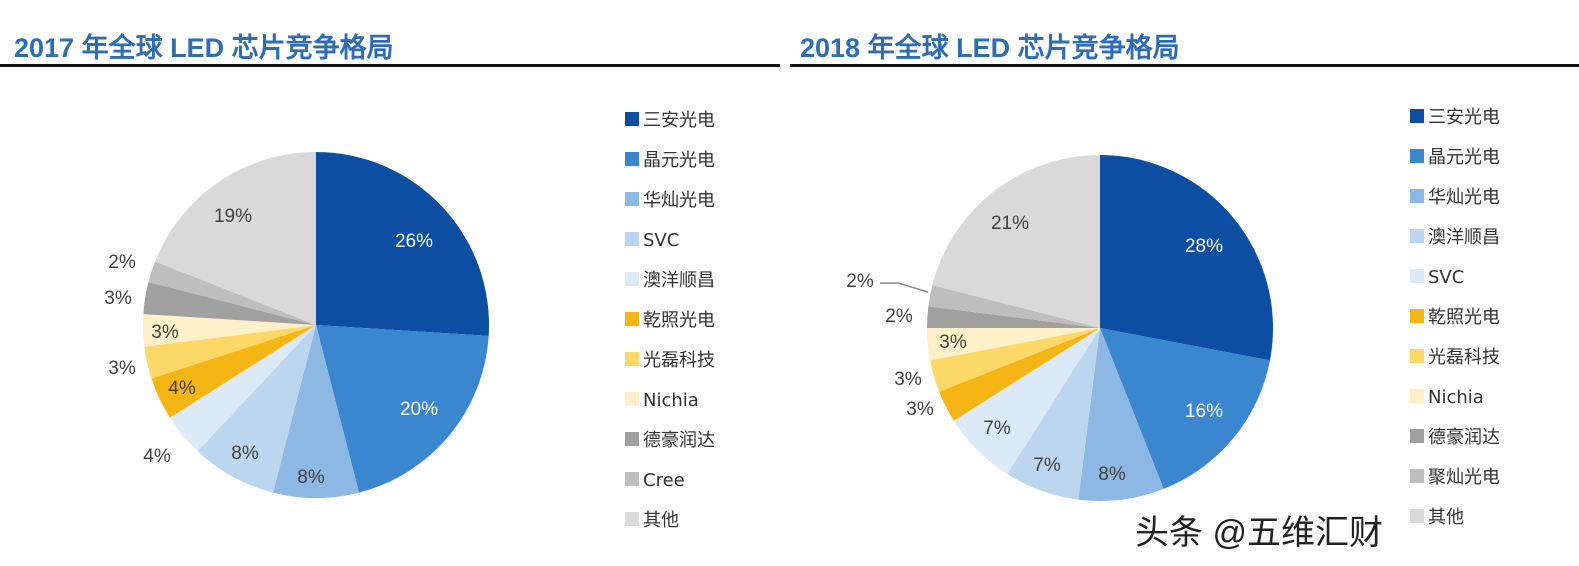 The width and height of the screenshot is (1579, 566). I want to click on chart-title-2018: 2018 年全球 LED 芯片竞争格局, so click(990, 48).